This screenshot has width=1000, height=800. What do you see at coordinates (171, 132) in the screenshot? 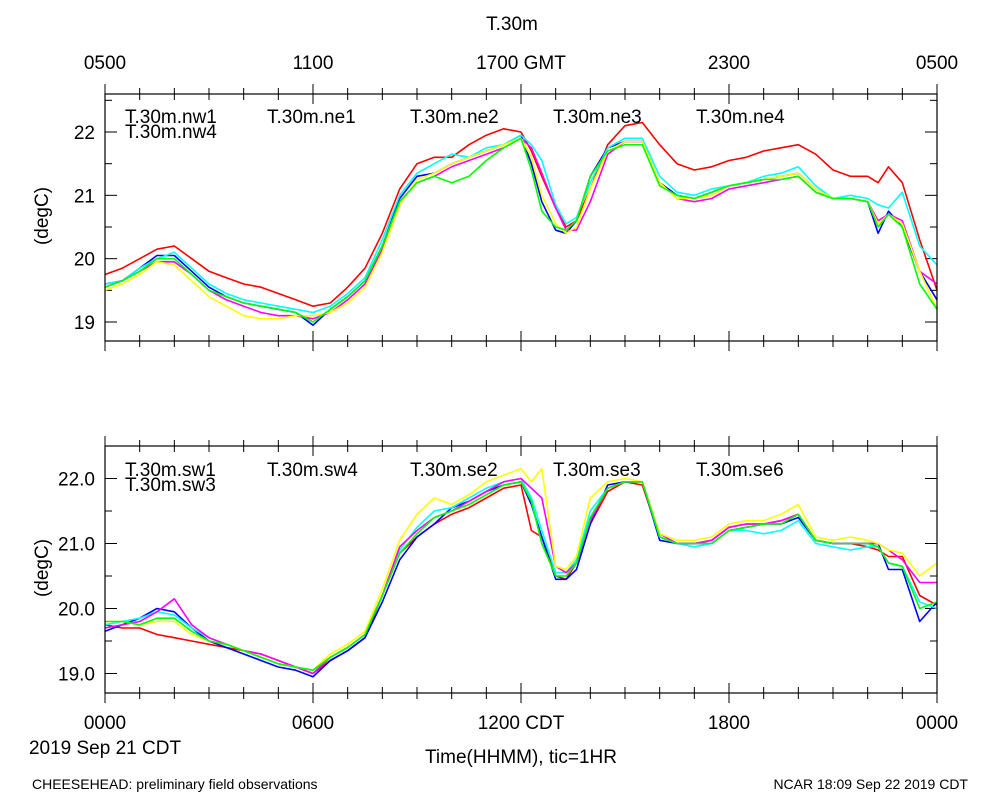
I see `legend-nw4: T.30m.nw4` at bounding box center [171, 132].